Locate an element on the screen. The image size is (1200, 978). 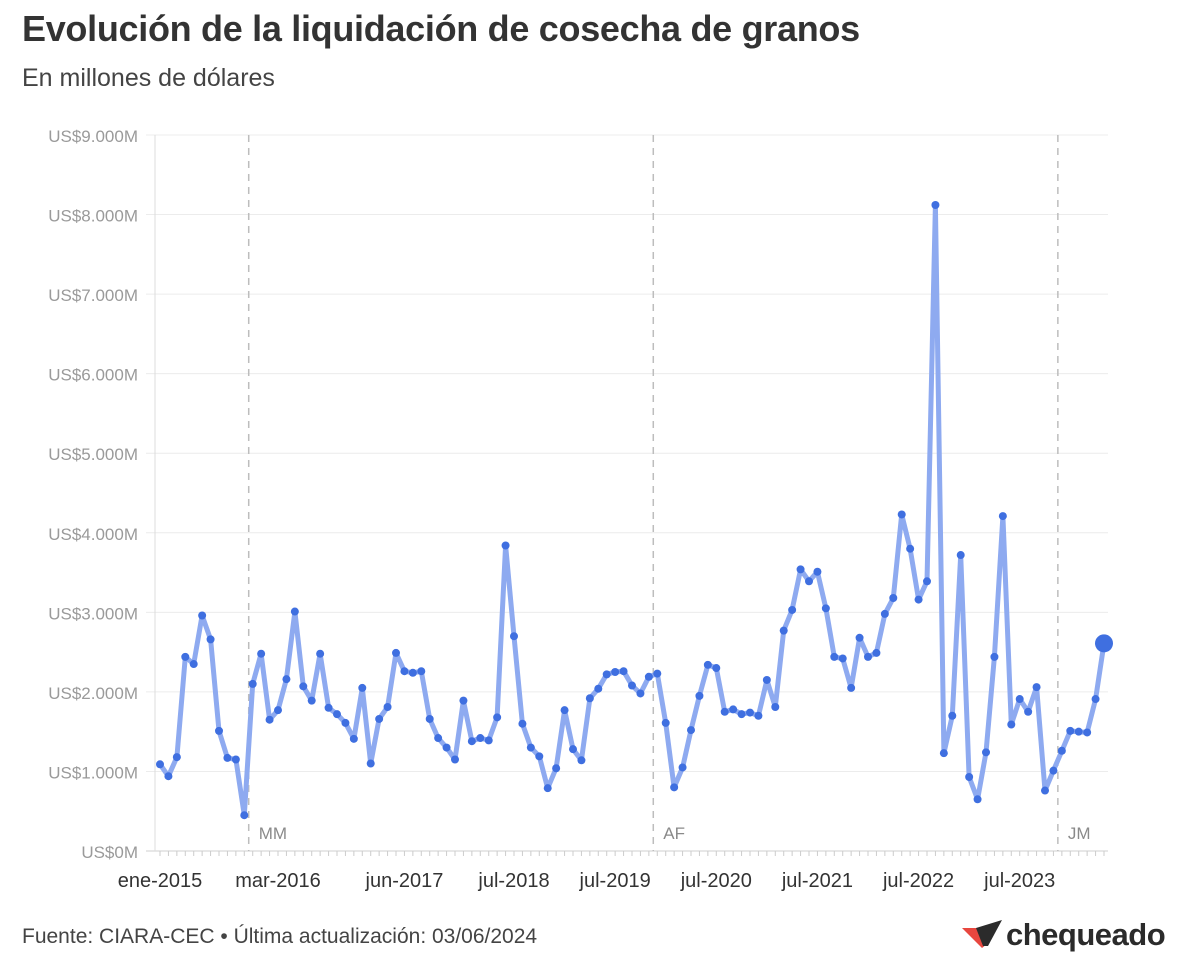
annotation-label: MM is located at coordinates (273, 833).